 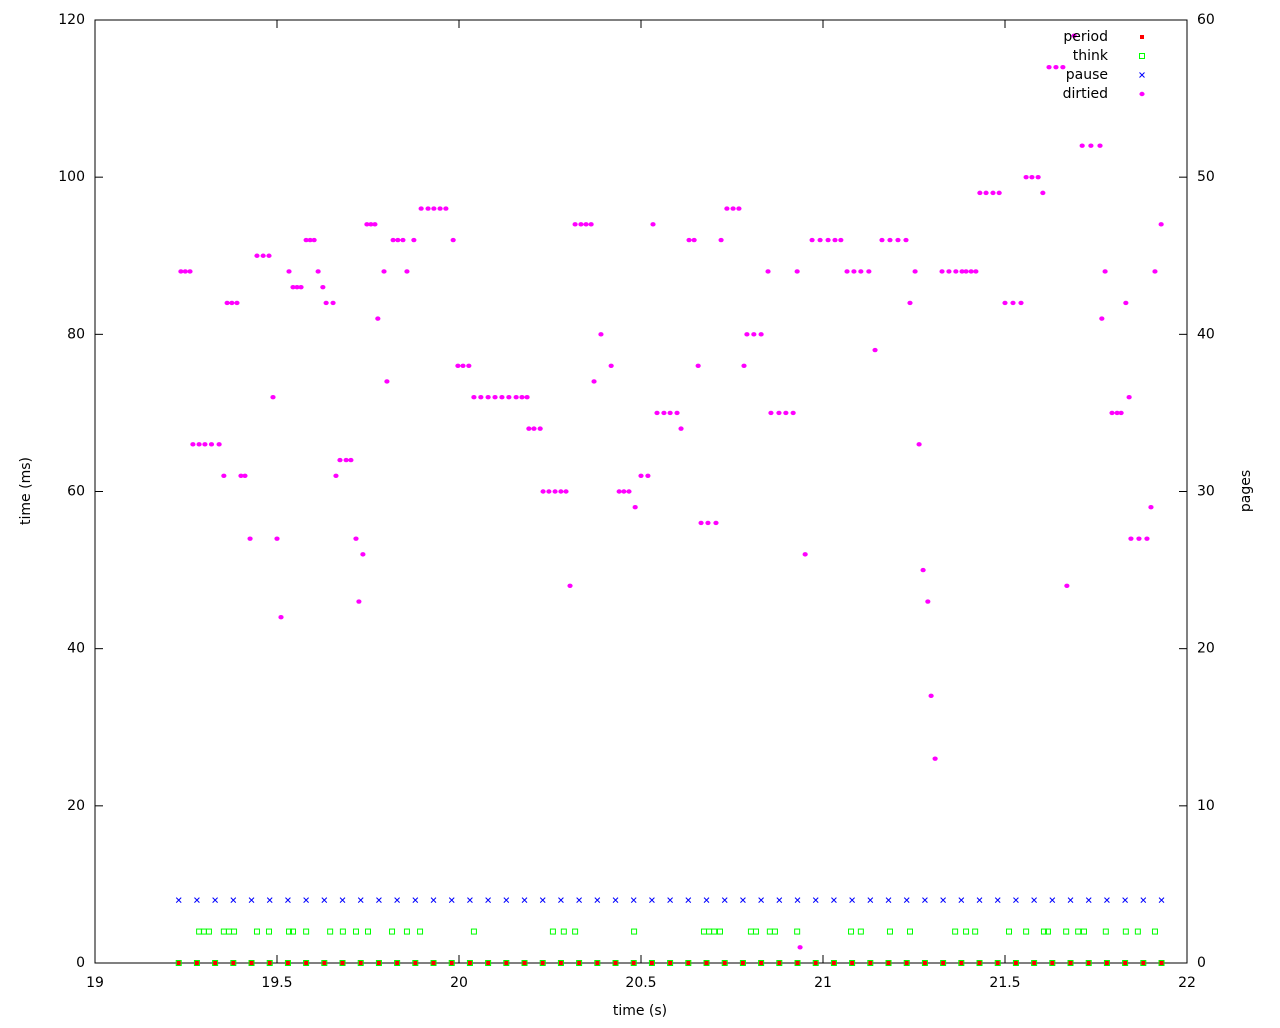 I want to click on legend-marker, so click(x=1142, y=75).